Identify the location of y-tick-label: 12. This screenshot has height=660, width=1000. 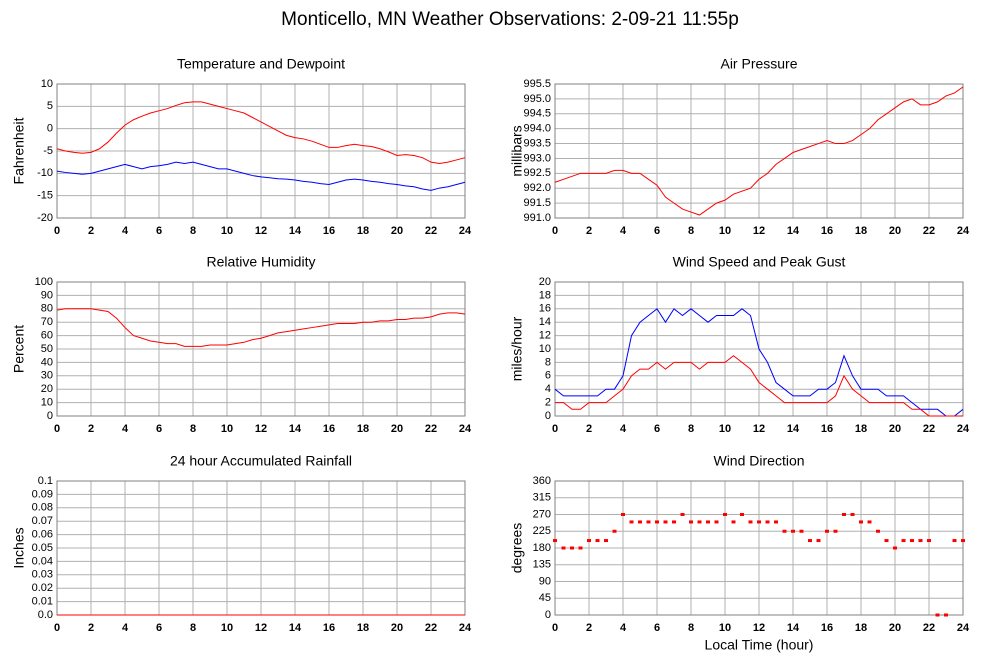
(545, 336).